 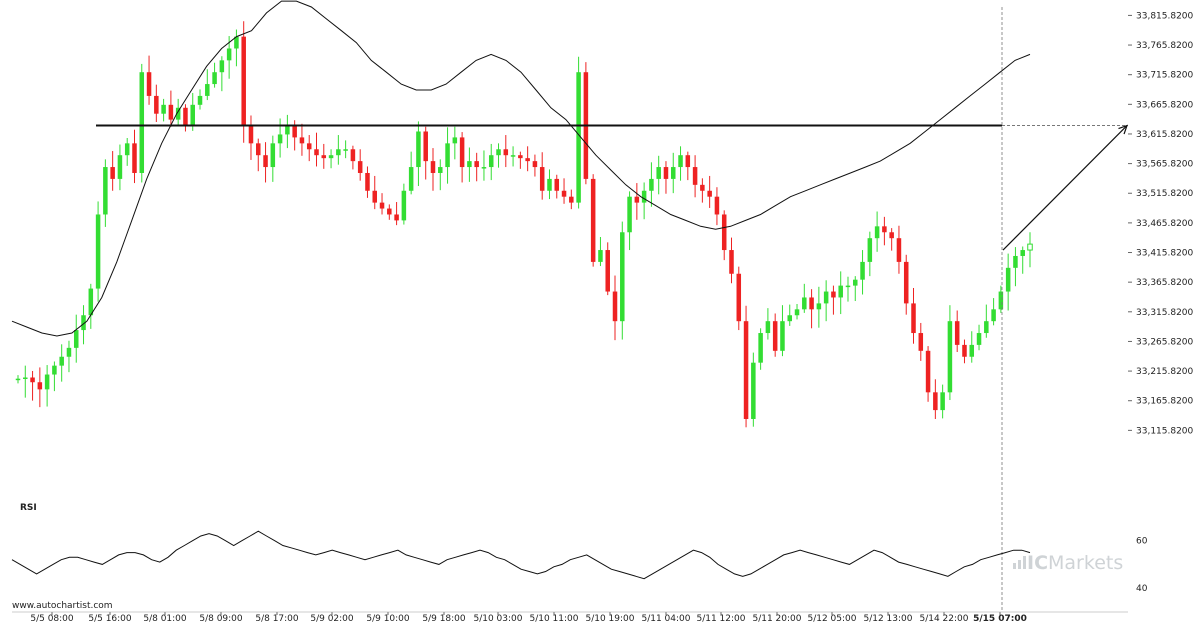 I want to click on credit-text: www.autochartist.com, so click(x=62, y=606).